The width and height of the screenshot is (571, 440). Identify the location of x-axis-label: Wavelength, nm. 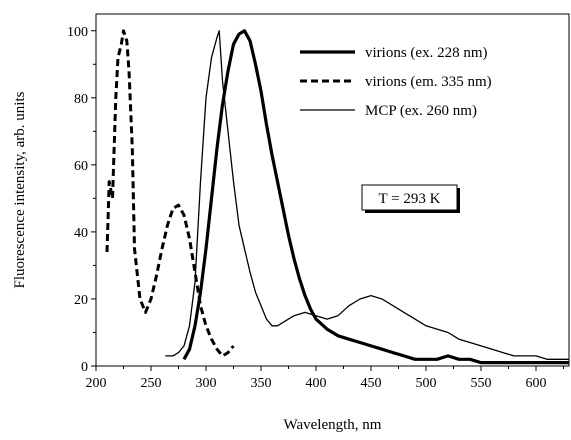
(333, 425).